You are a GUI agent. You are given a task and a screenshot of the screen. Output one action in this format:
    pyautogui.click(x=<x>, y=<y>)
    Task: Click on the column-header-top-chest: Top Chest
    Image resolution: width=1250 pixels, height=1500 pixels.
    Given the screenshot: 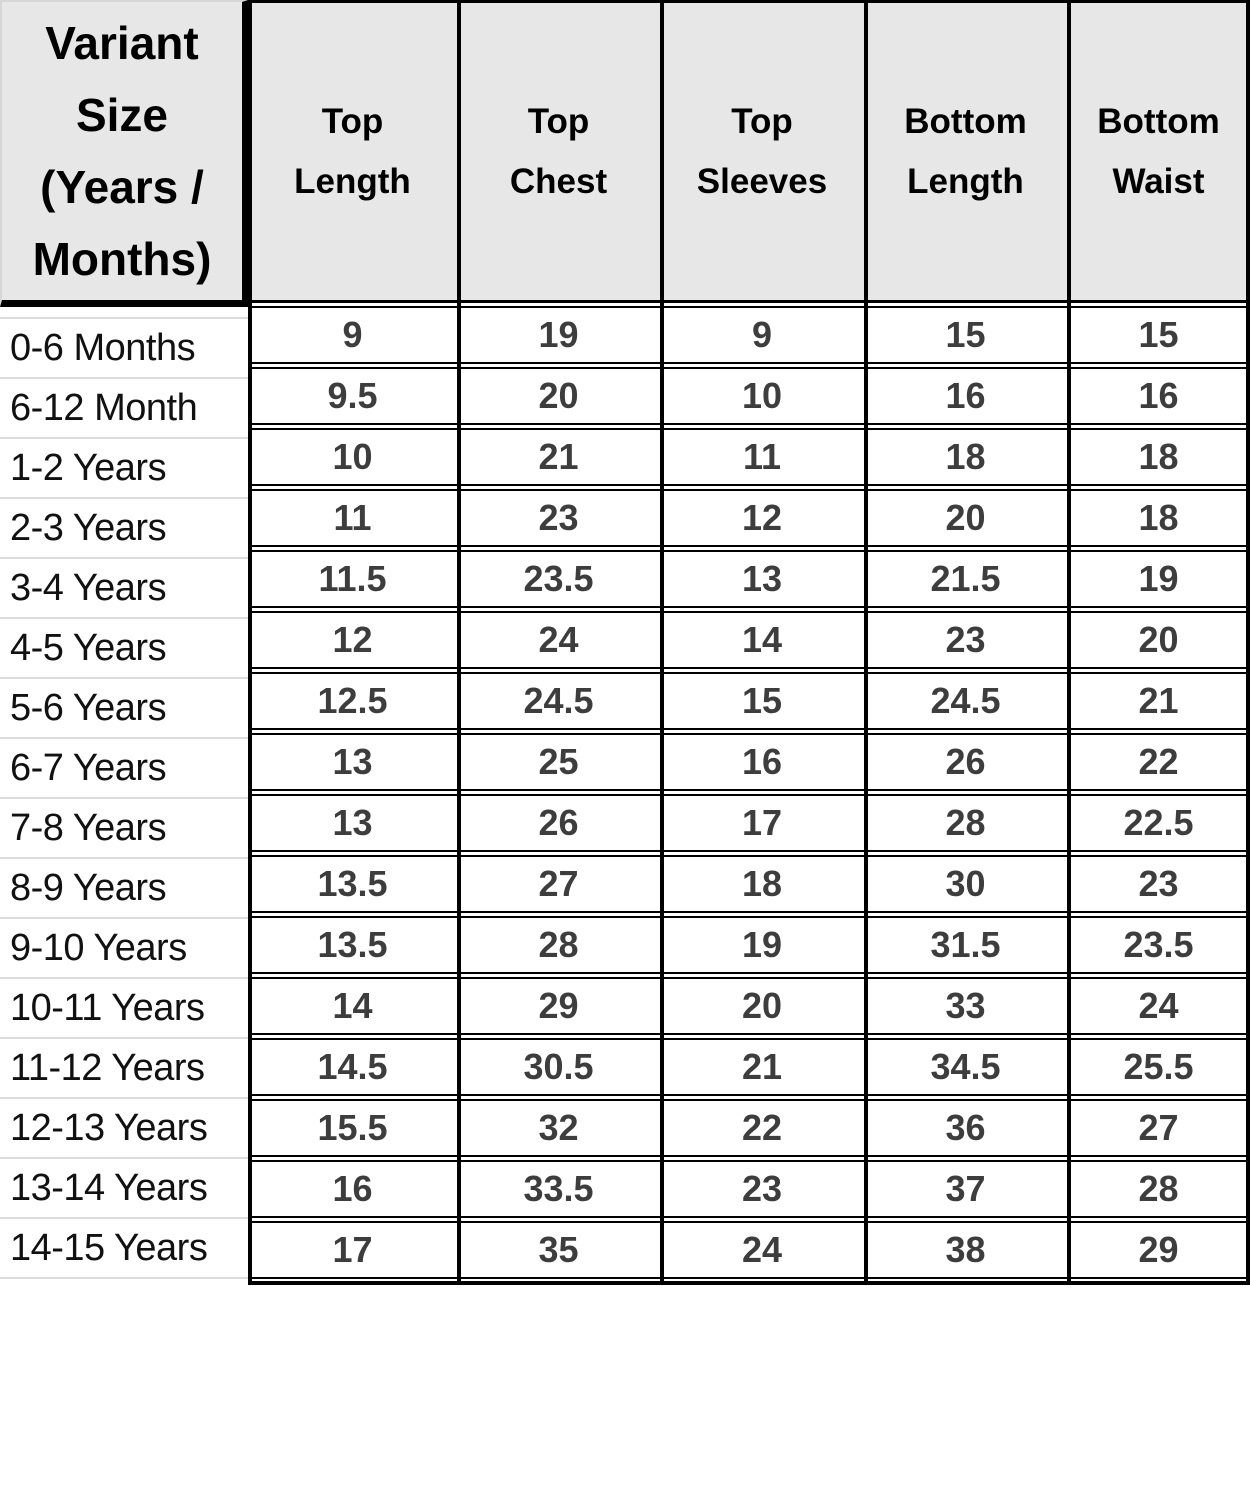 What is the action you would take?
    pyautogui.click(x=558, y=151)
    